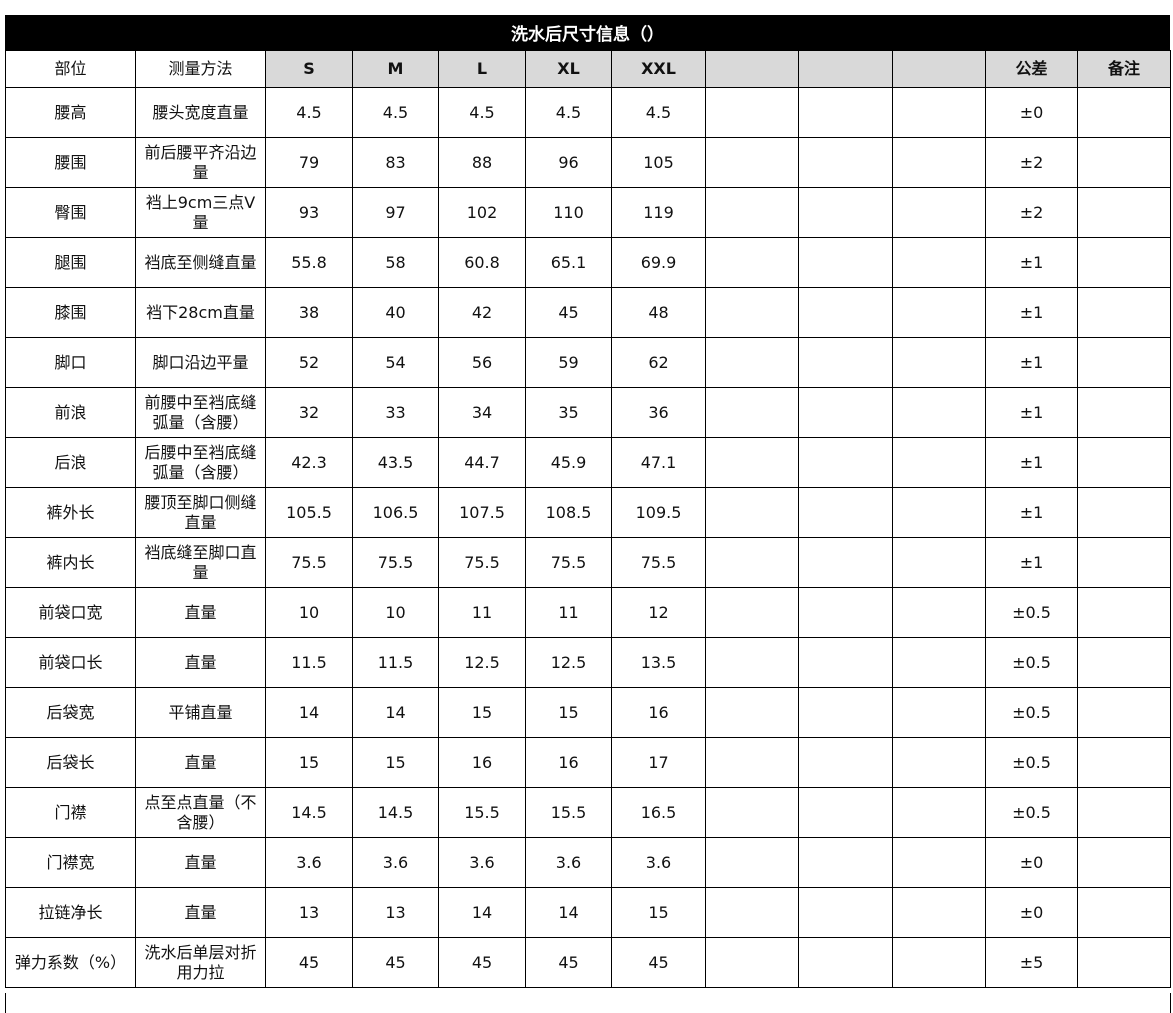 This screenshot has width=1173, height=1013. What do you see at coordinates (309, 162) in the screenshot?
I see `size-cell: 79` at bounding box center [309, 162].